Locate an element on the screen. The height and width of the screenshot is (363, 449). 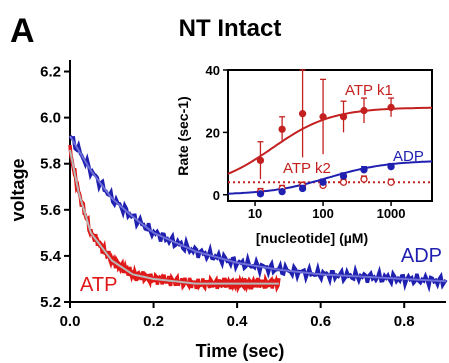
inset-x-tick-label: 100 is located at coordinates (323, 213).